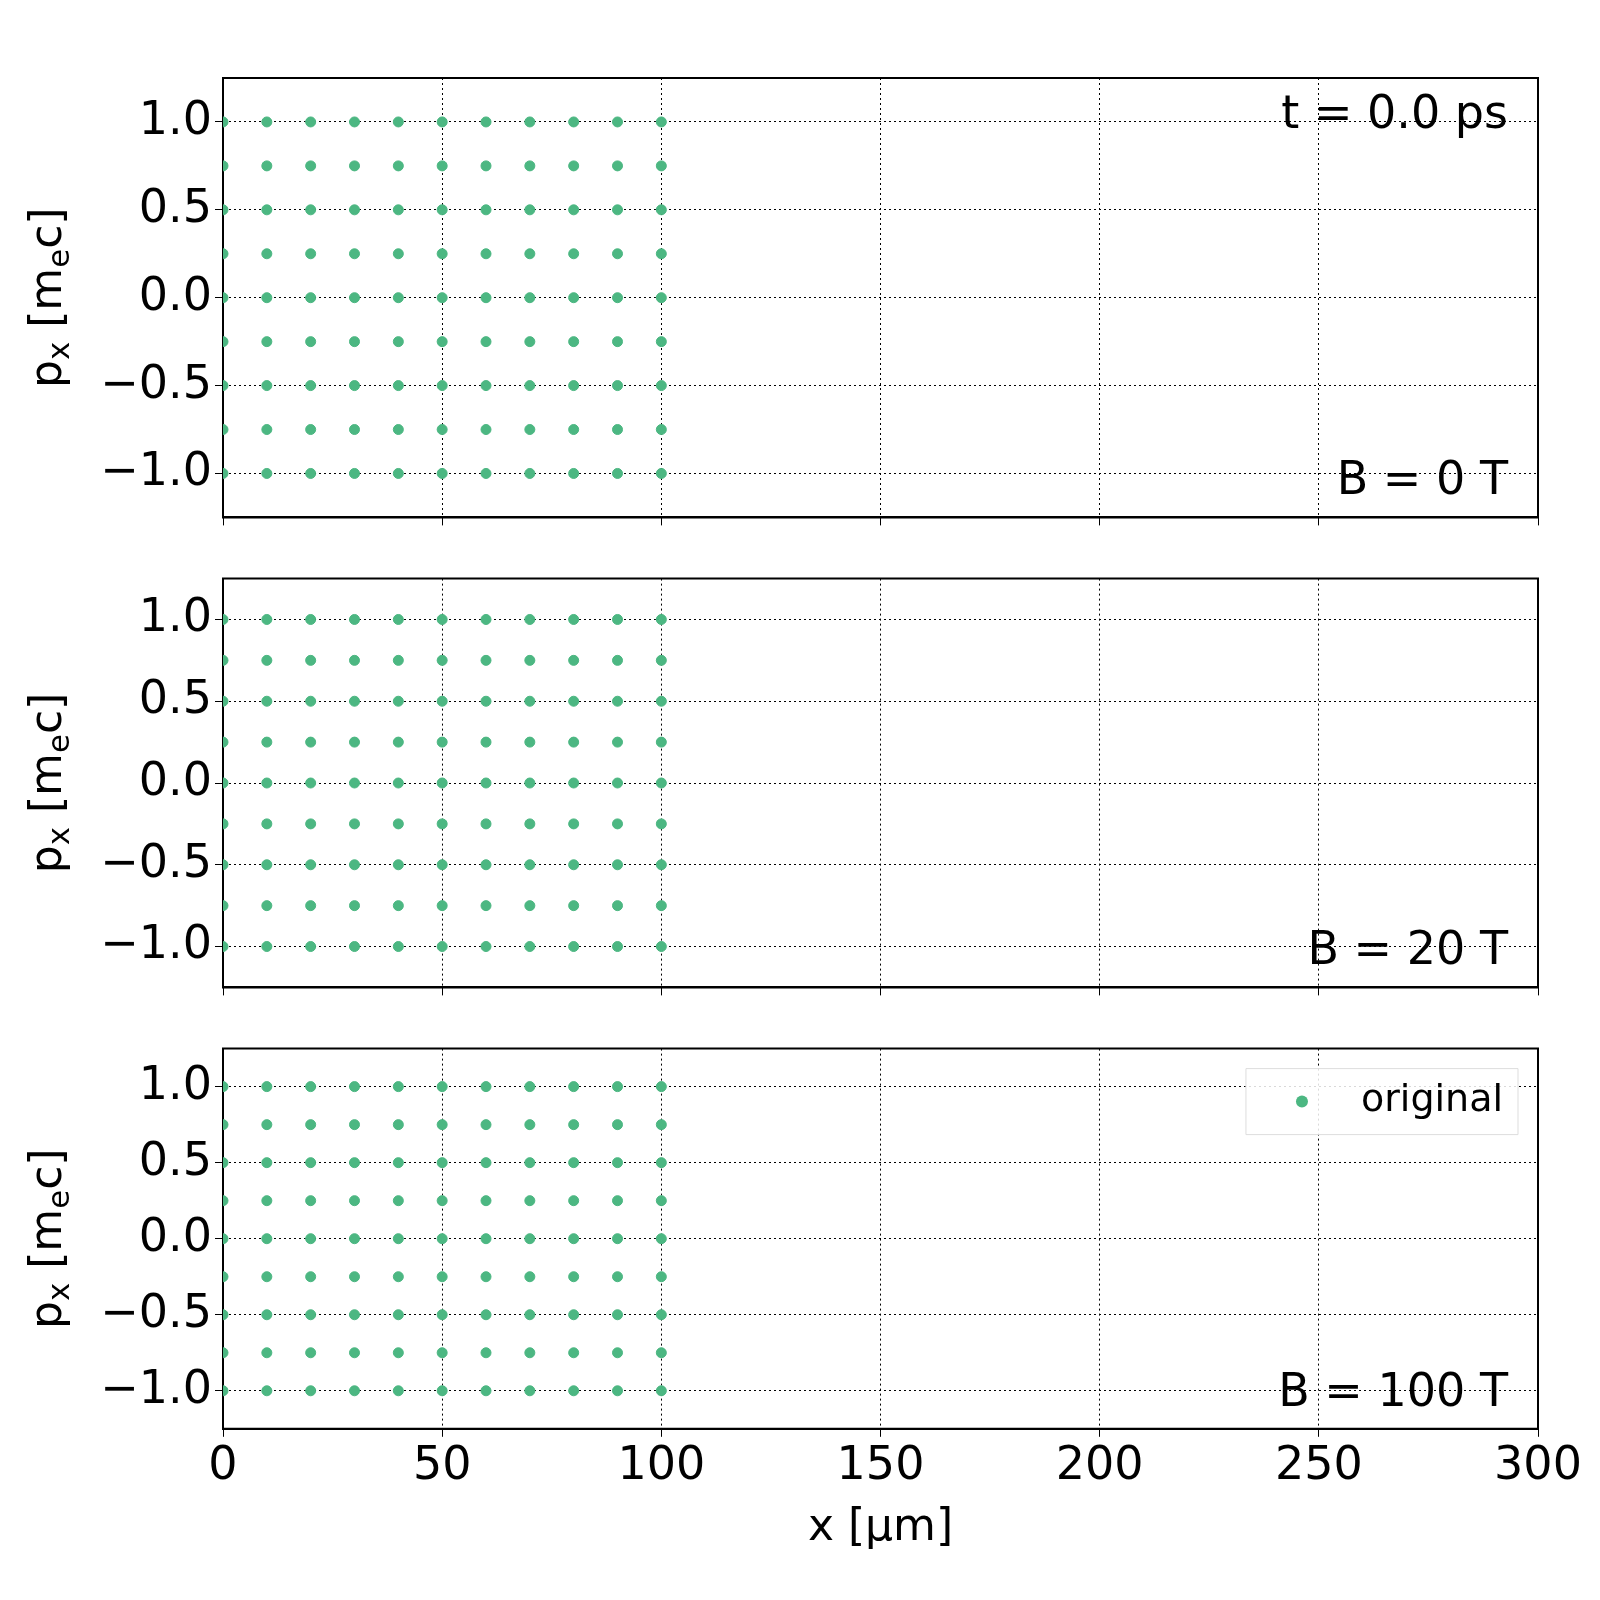 The image size is (1600, 1600). I want to click on x-tick-label: 50, so click(442, 1463).